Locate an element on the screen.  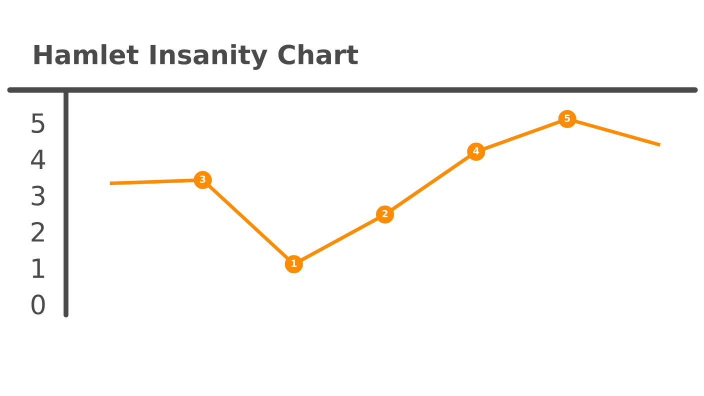
data-label: 2 is located at coordinates (385, 214).